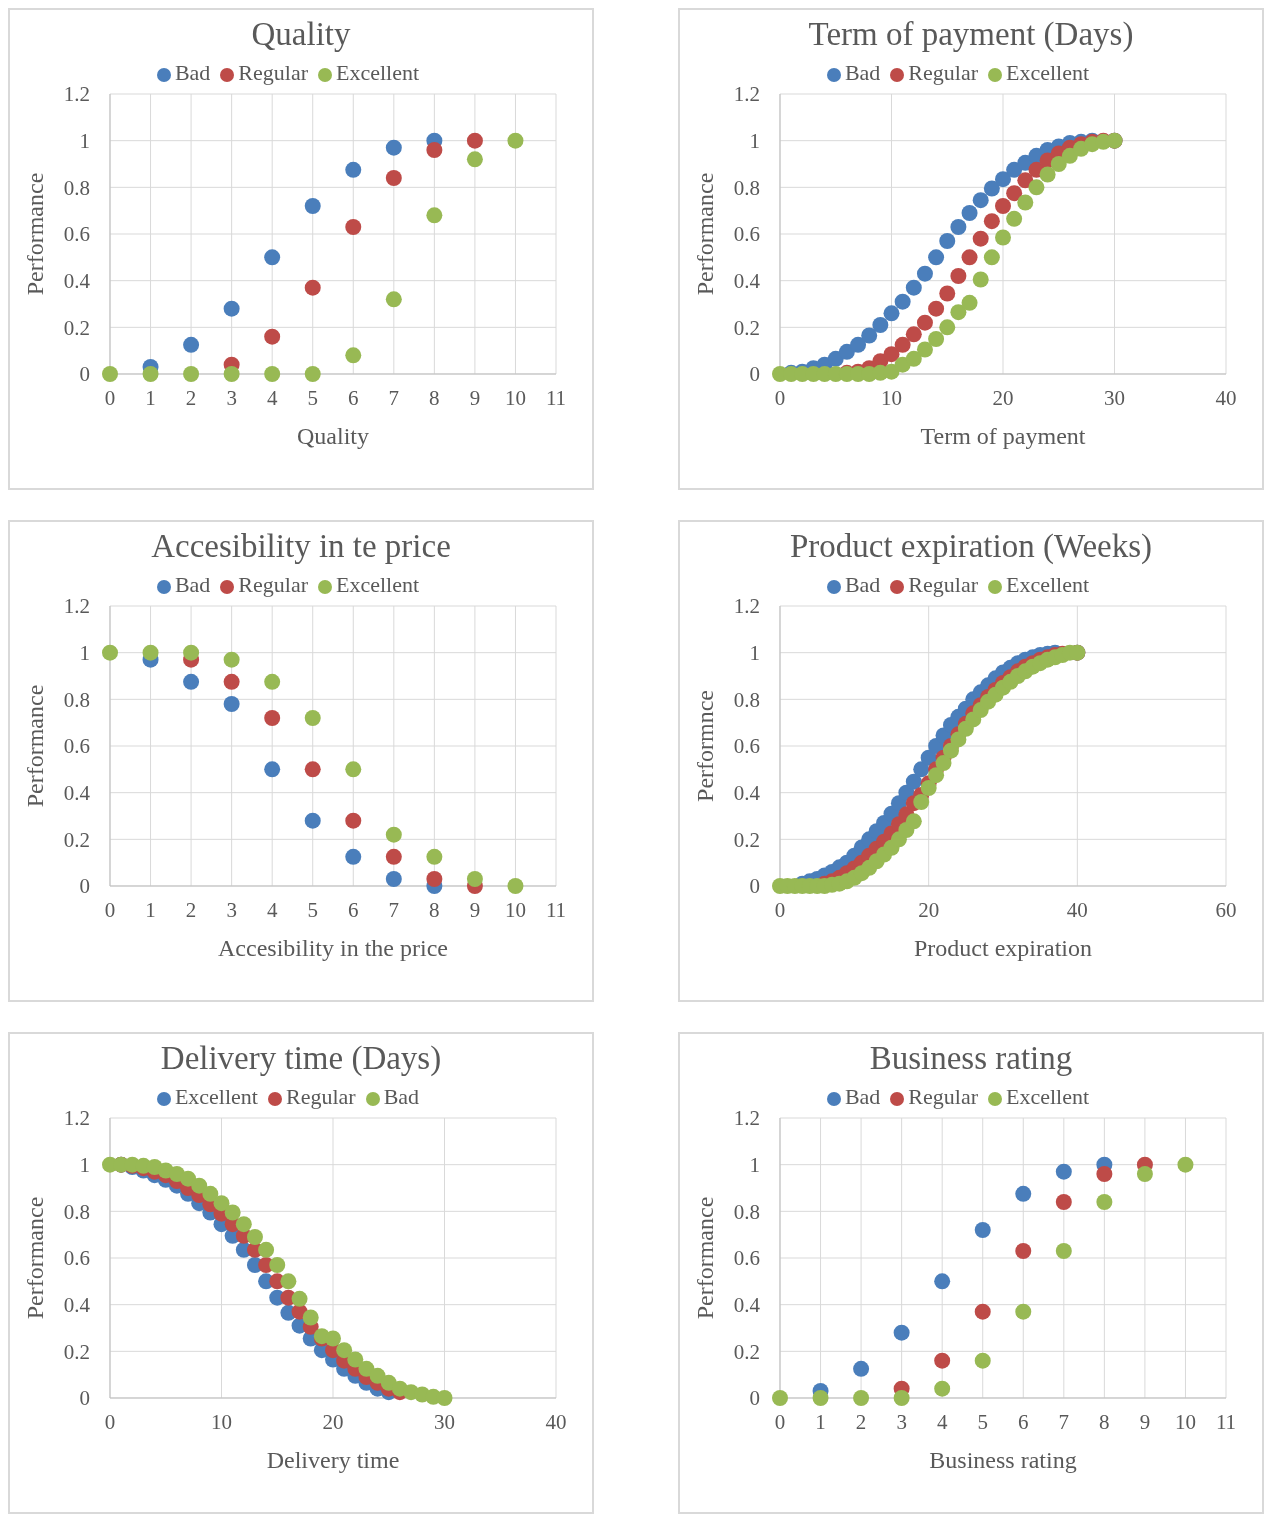 The width and height of the screenshot is (1266, 1518). What do you see at coordinates (1104, 1421) in the screenshot?
I see `x-tick-label: 8` at bounding box center [1104, 1421].